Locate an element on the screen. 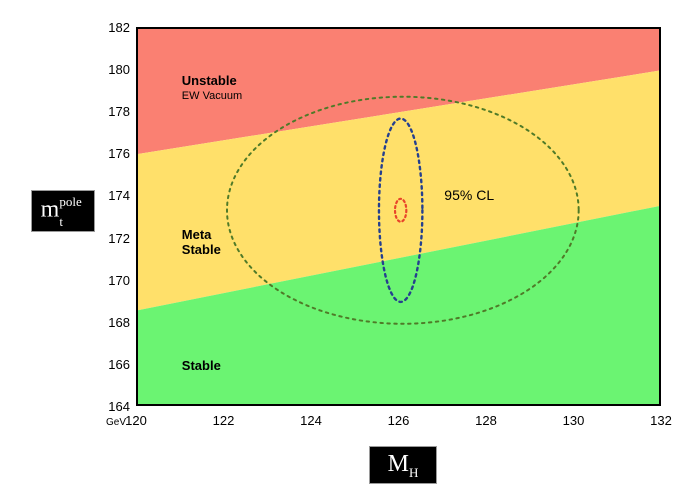 Image resolution: width=700 pixels, height=500 pixels. y-axis-title-symbol: m pole t is located at coordinates (63, 211).